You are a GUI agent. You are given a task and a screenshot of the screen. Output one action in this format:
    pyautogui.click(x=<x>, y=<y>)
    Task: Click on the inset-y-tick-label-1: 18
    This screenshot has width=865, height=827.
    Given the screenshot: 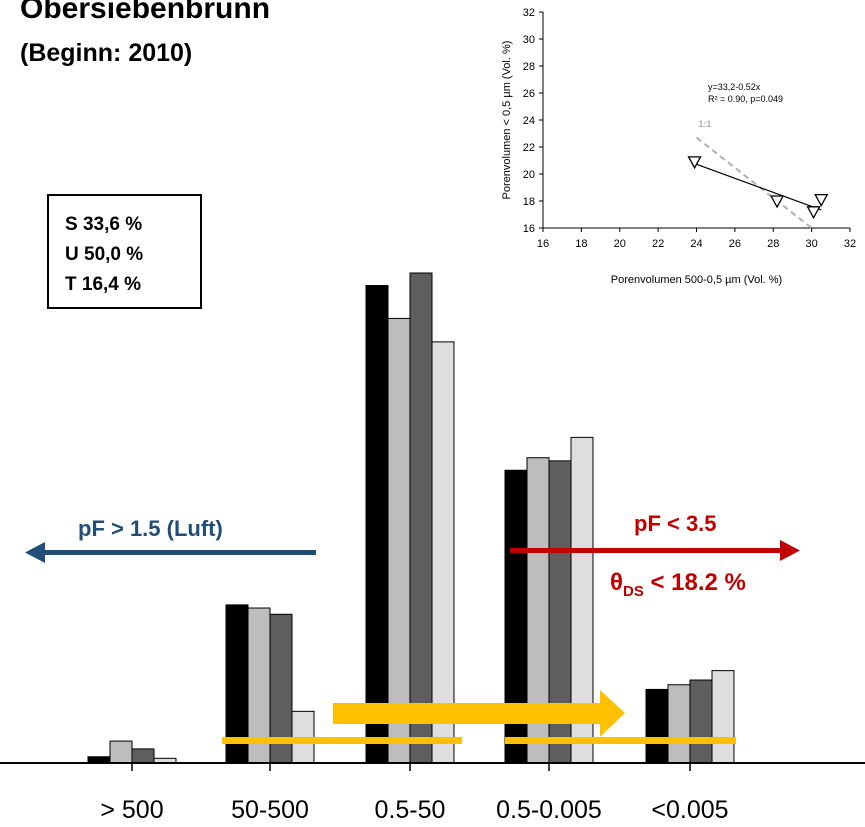 What is the action you would take?
    pyautogui.click(x=529, y=202)
    